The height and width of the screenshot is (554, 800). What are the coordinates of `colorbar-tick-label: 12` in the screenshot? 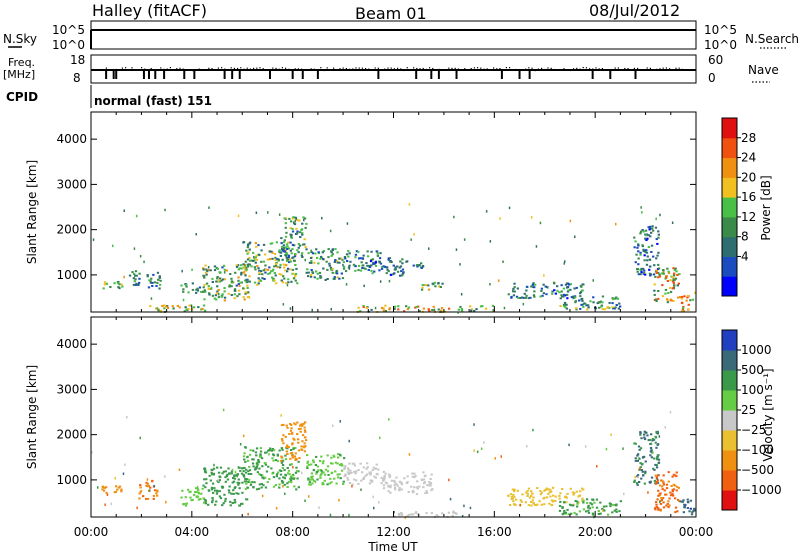 It's located at (748, 217).